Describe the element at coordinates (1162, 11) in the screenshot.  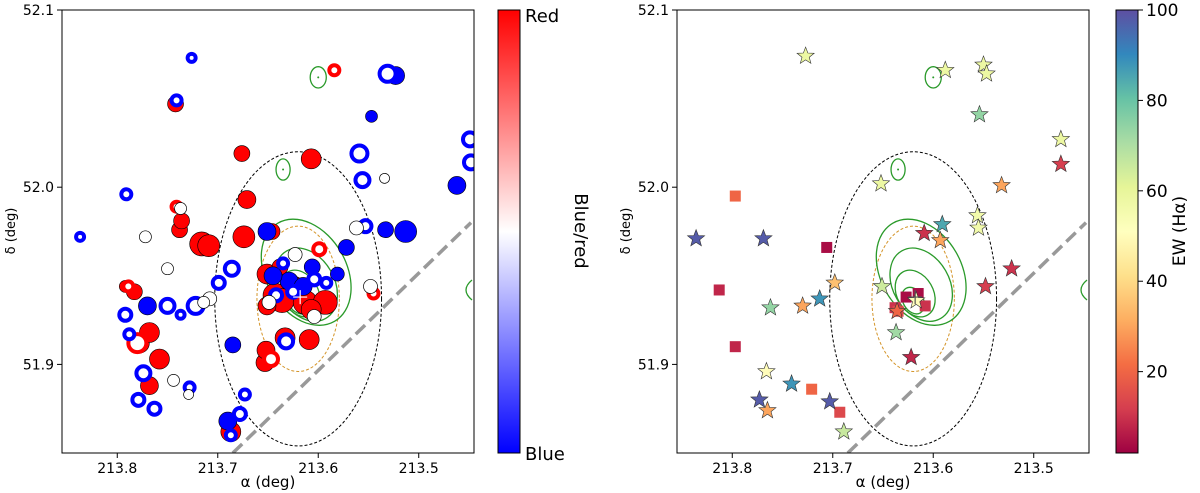
I see `colorbar-tick-label: 100` at that location.